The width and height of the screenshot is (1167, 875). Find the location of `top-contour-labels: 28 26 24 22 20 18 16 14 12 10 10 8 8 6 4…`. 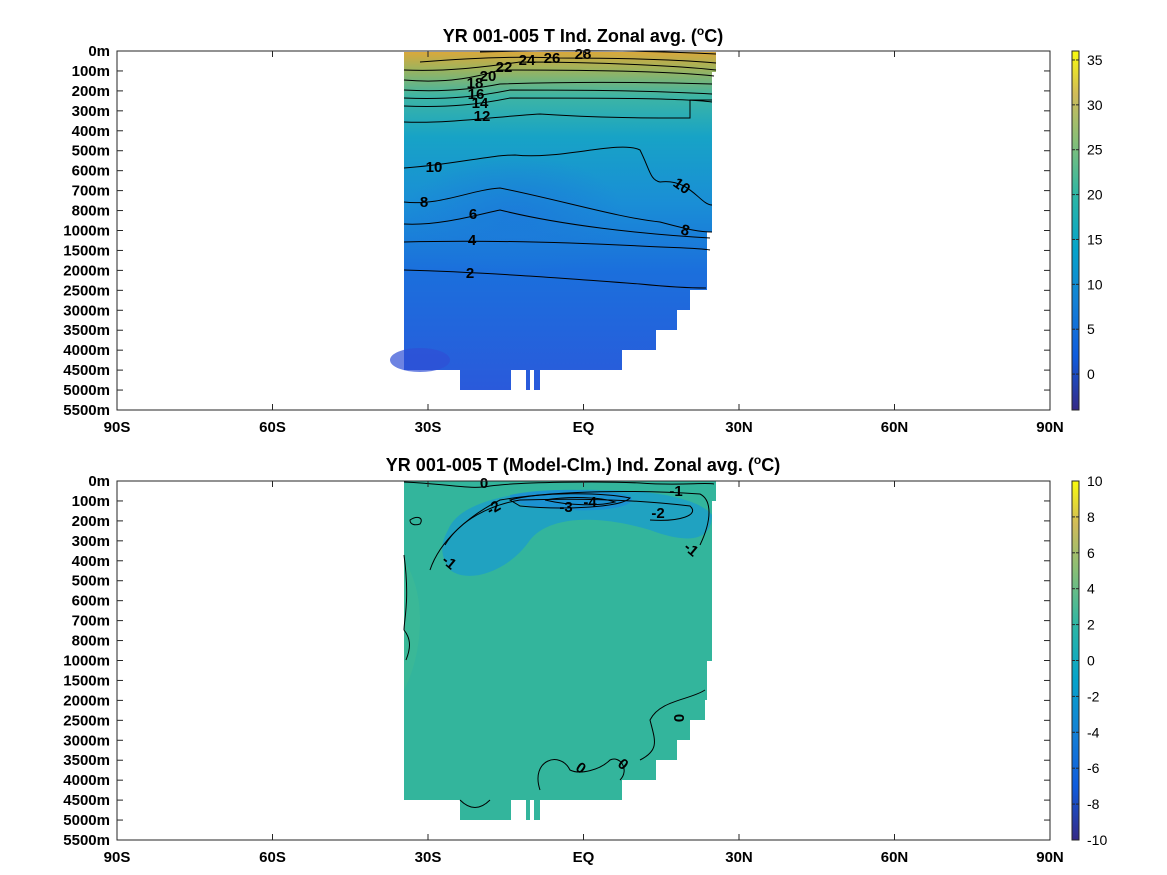

top-contour-labels: 28 26 24 22 20 18 16 14 12 10 10 8 8 6 4… is located at coordinates (556, 164).